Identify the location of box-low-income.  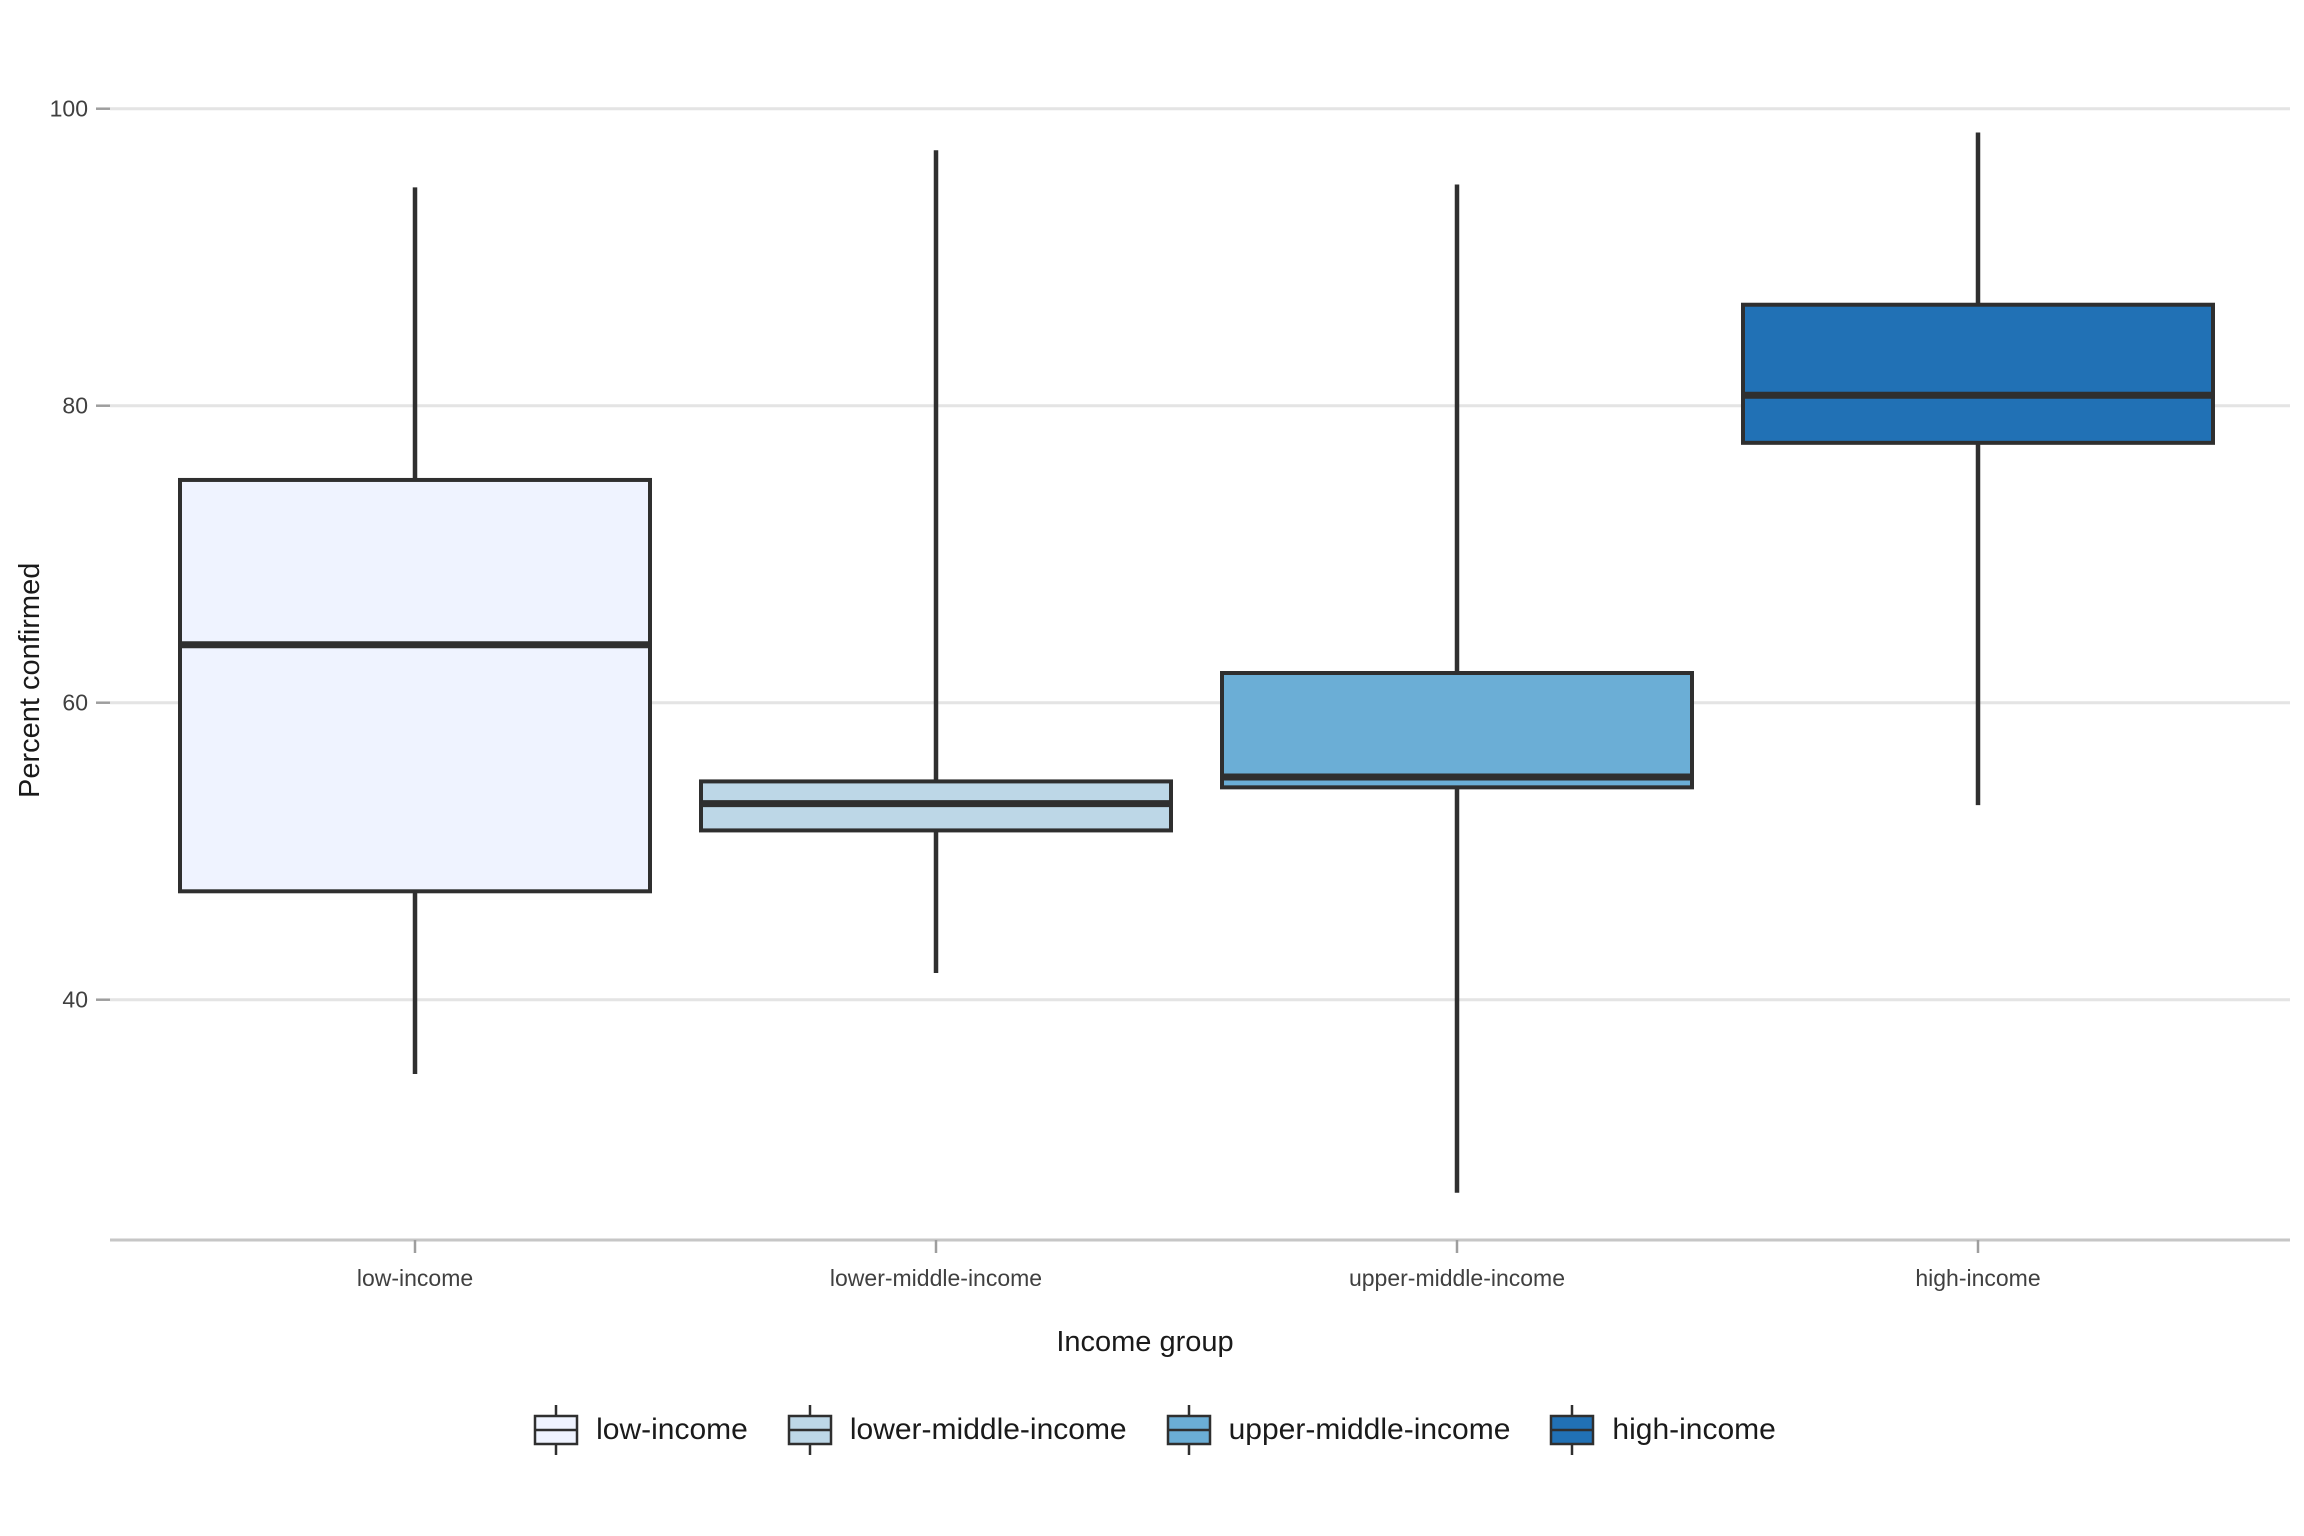
(415, 685).